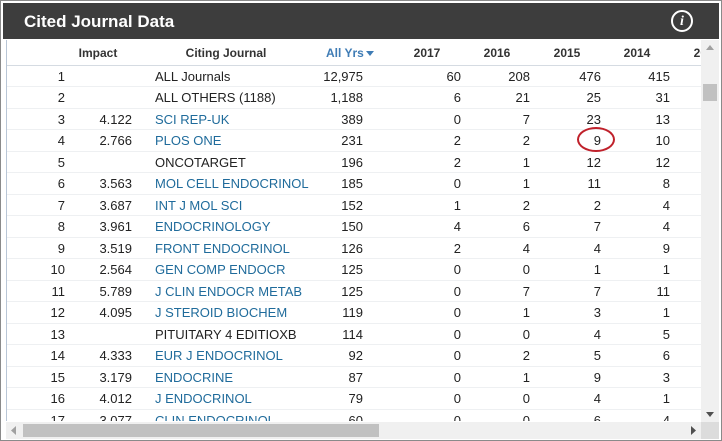  Describe the element at coordinates (229, 291) in the screenshot. I see `journal-name: J CLIN ENDOCR METAB` at that location.